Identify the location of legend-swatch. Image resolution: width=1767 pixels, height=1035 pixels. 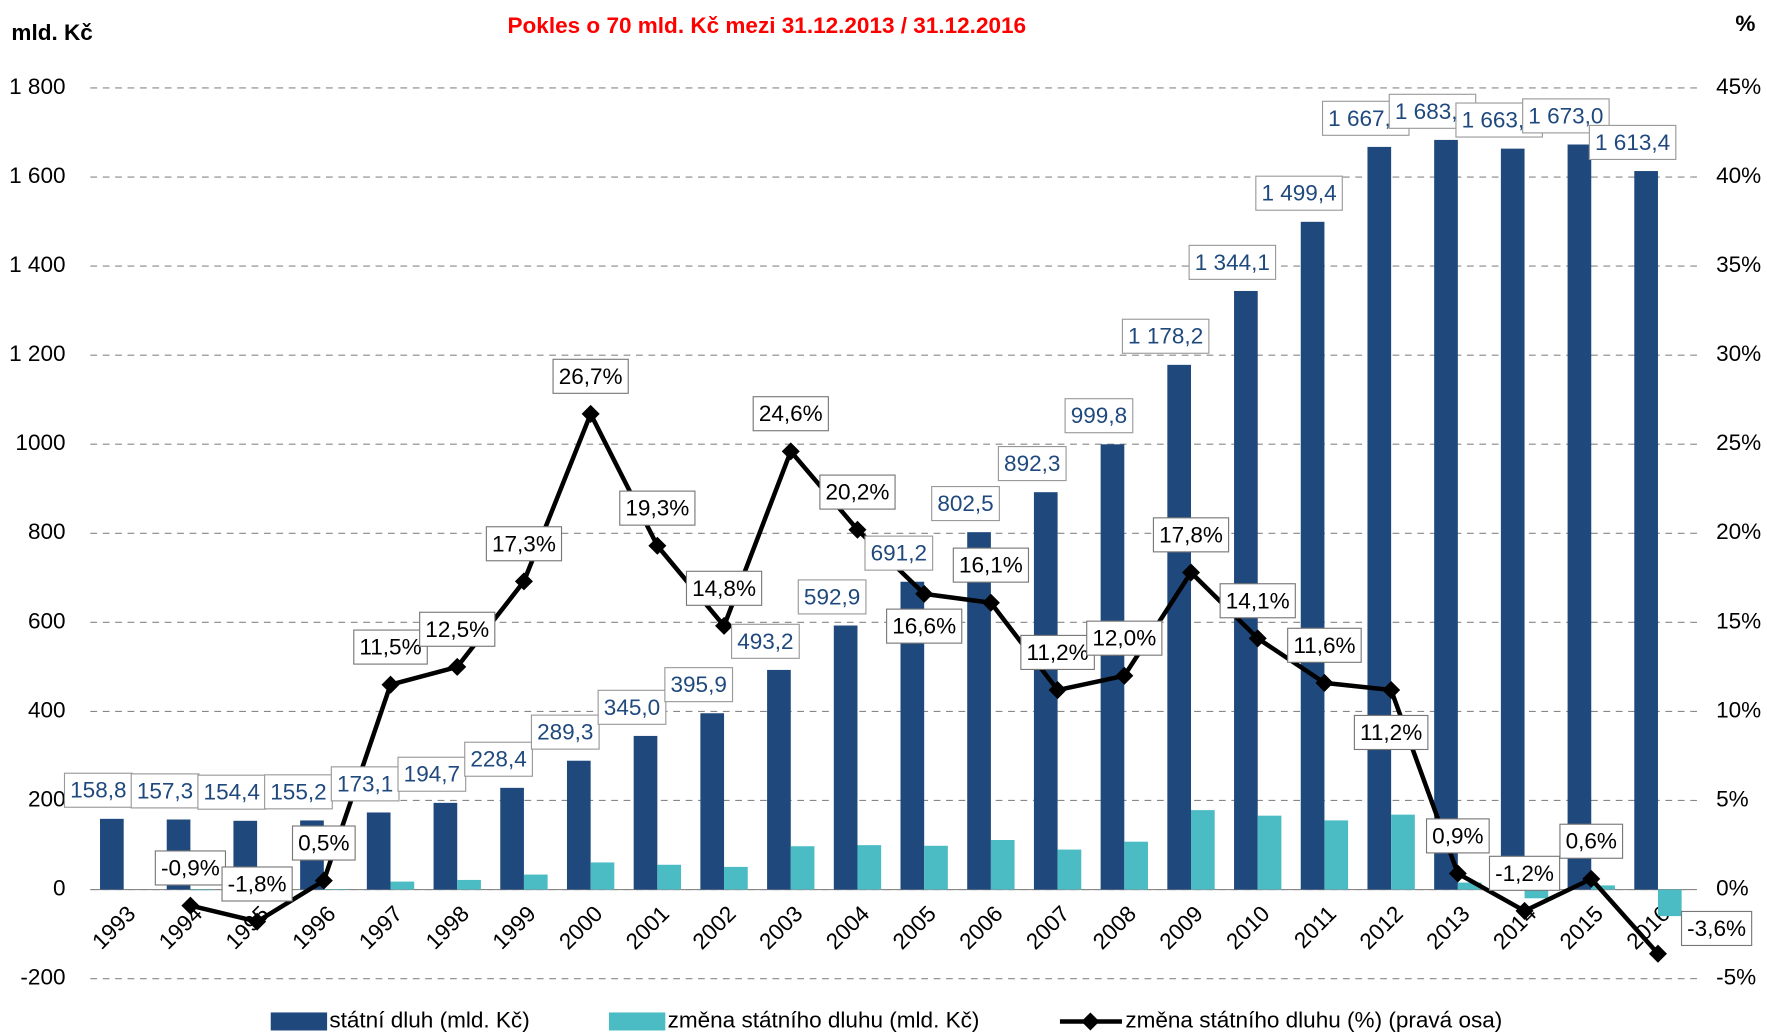
(299, 1021).